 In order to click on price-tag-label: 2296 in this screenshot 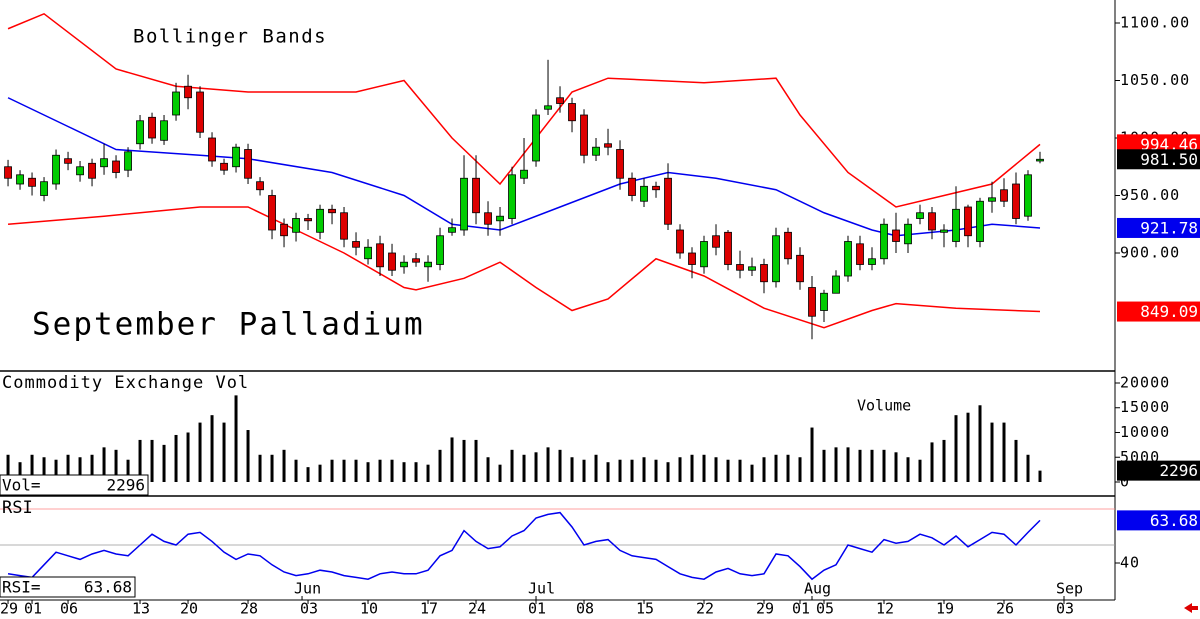, I will do `click(1178, 470)`.